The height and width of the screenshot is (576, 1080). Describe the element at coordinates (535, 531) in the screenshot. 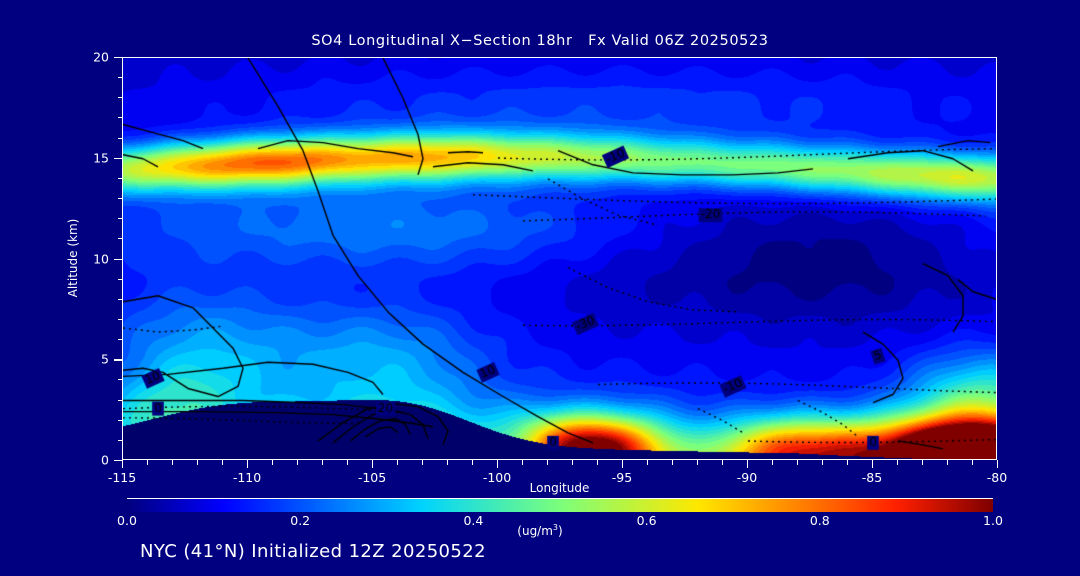

I see `units-text: (ug/m` at that location.